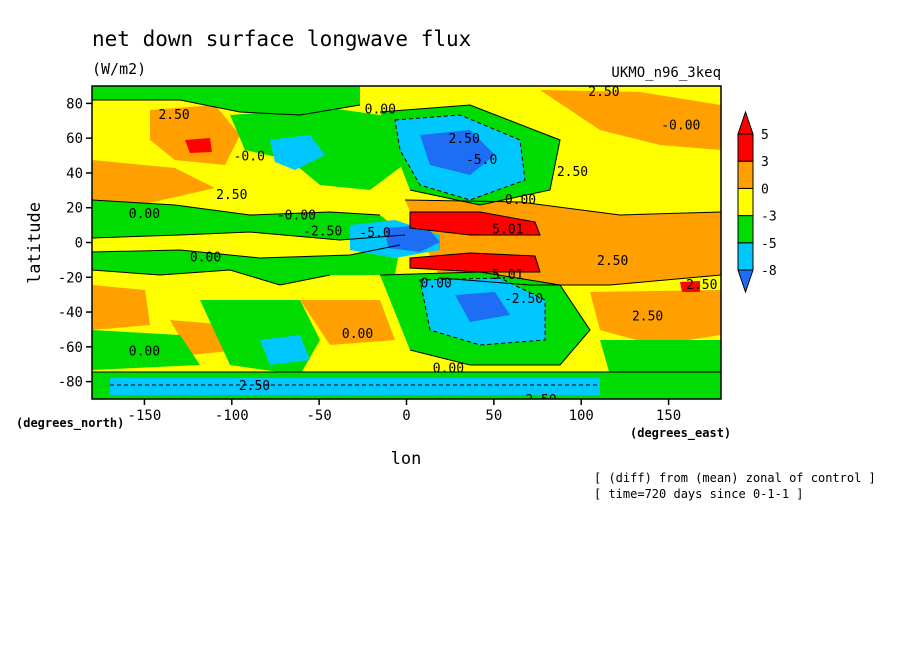 The width and height of the screenshot is (904, 654). What do you see at coordinates (765, 135) in the screenshot?
I see `legend-label: 5` at bounding box center [765, 135].